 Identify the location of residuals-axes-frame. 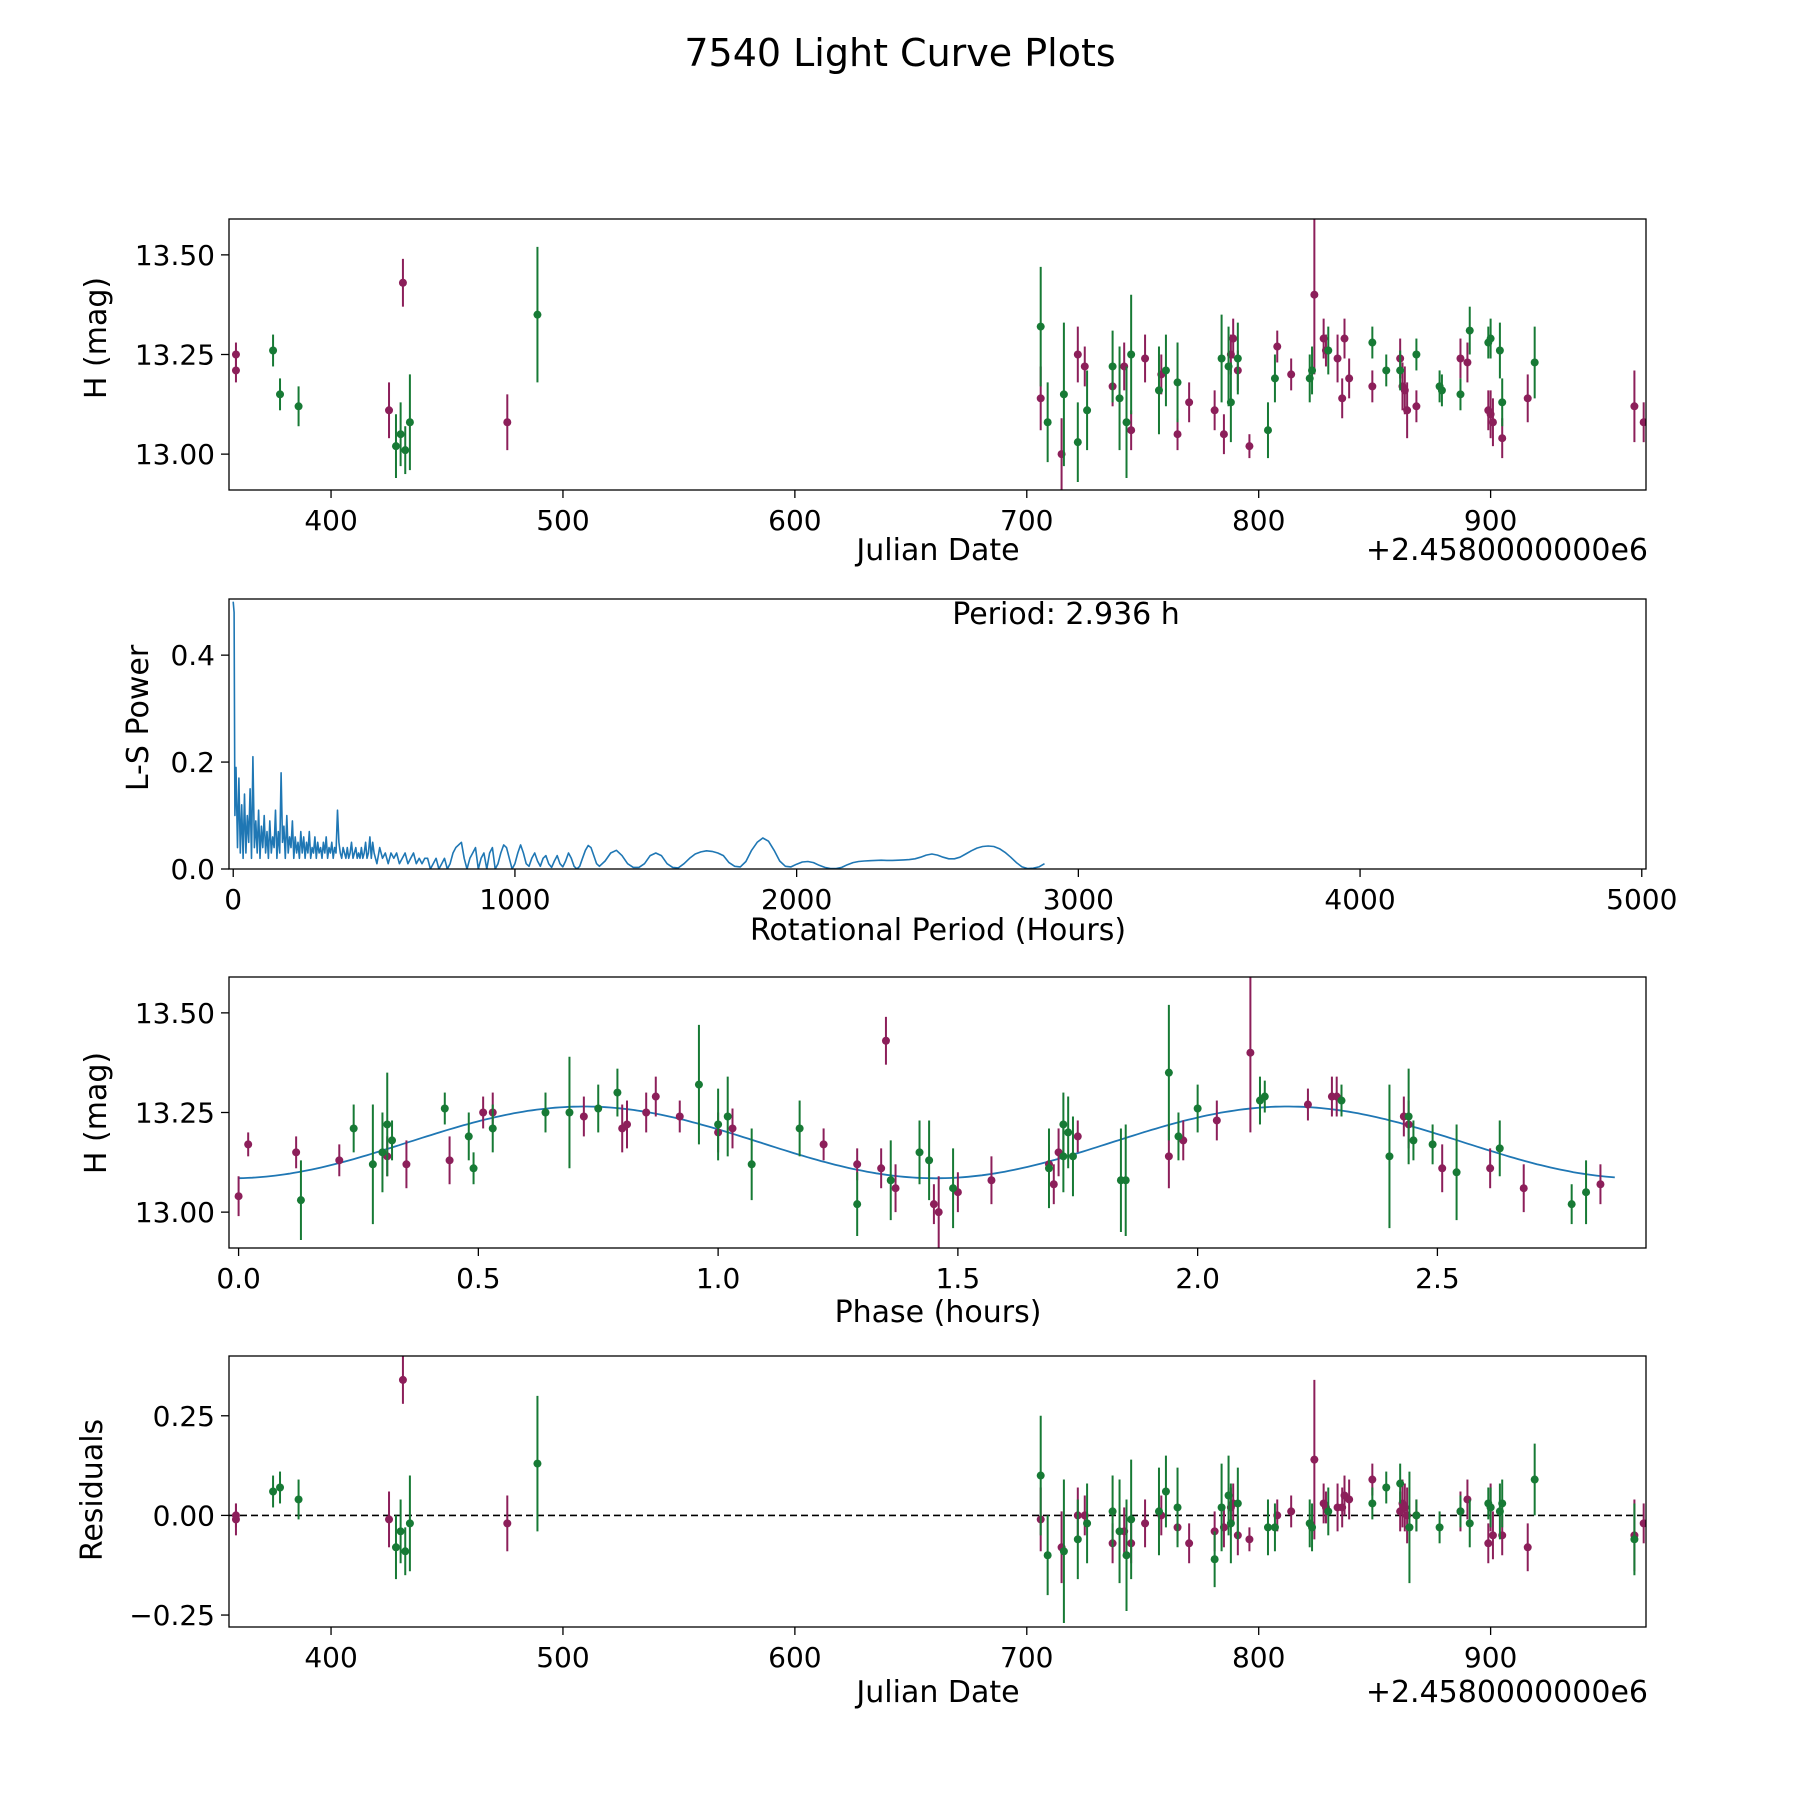
(937, 1491).